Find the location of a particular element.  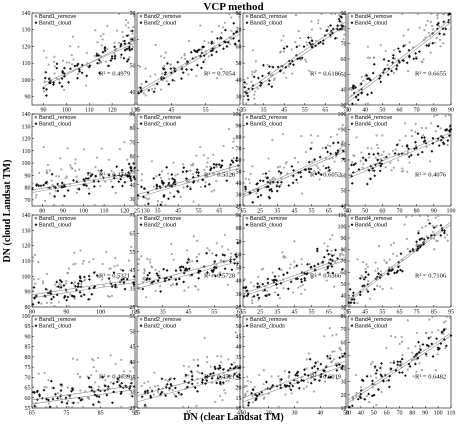

y-tick-label: 60 is located at coordinates (28, 399).